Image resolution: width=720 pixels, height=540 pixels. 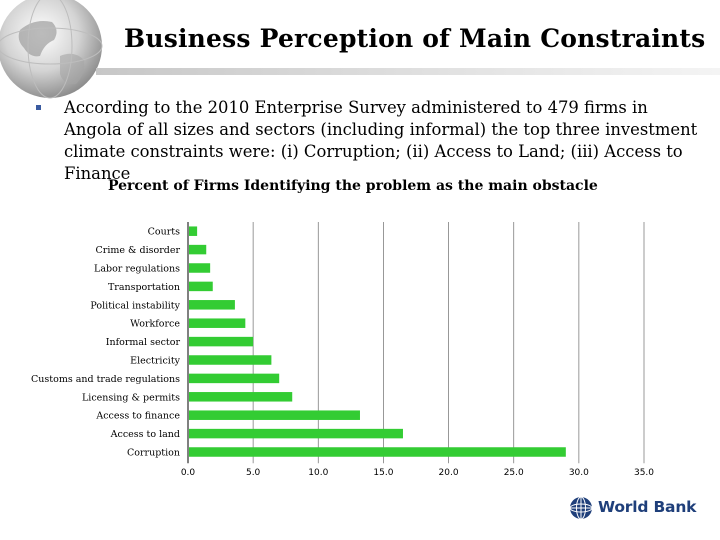 What do you see at coordinates (253, 473) in the screenshot?
I see `x-tick-label: 5.0` at bounding box center [253, 473].